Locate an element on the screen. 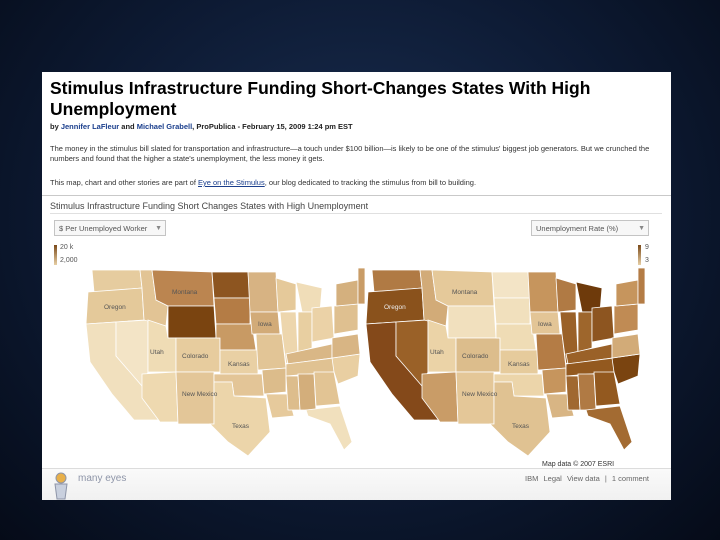 The image size is (720, 540). state-new-england is located at coordinates (641, 286).